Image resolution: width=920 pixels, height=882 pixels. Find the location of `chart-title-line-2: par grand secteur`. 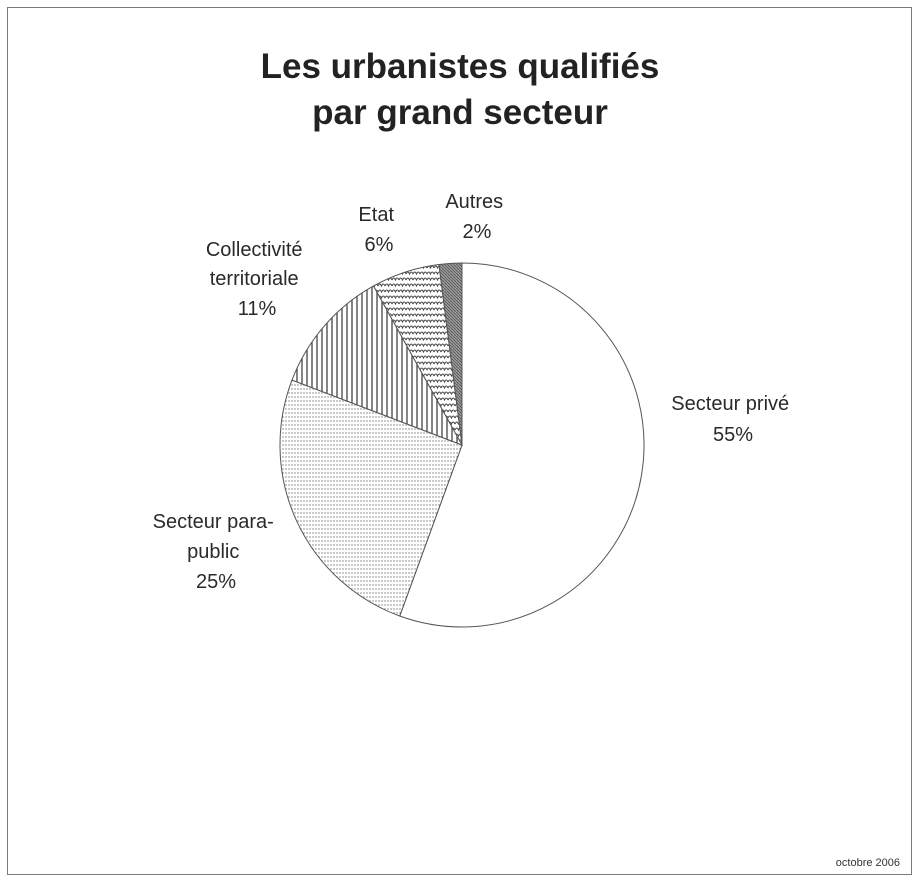

chart-title-line-2: par grand secteur is located at coordinates (460, 112).